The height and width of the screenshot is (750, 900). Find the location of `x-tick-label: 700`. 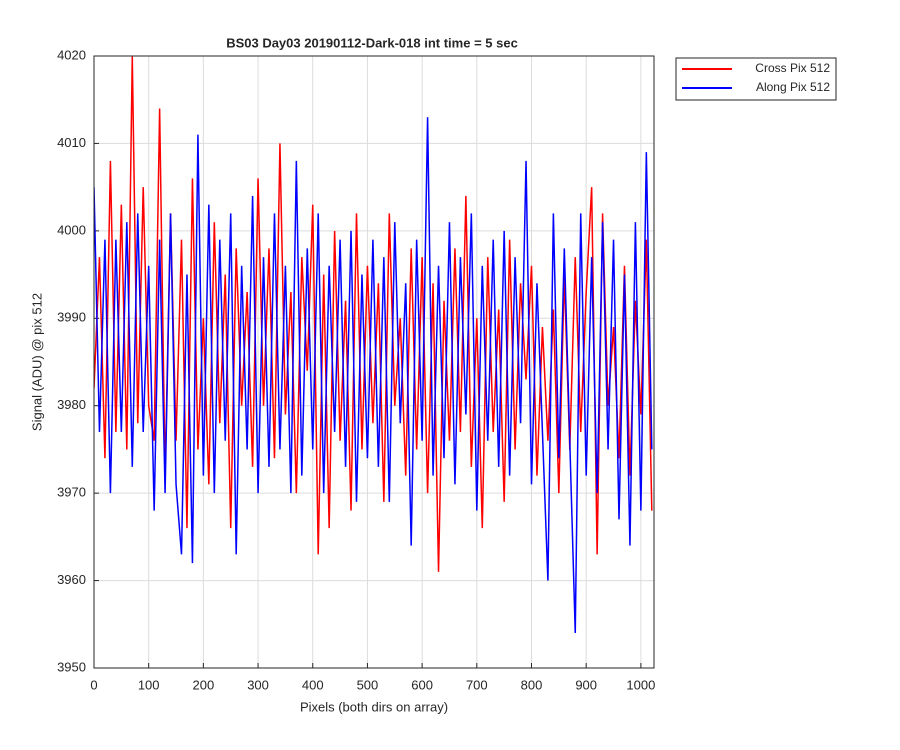

x-tick-label: 700 is located at coordinates (477, 684).